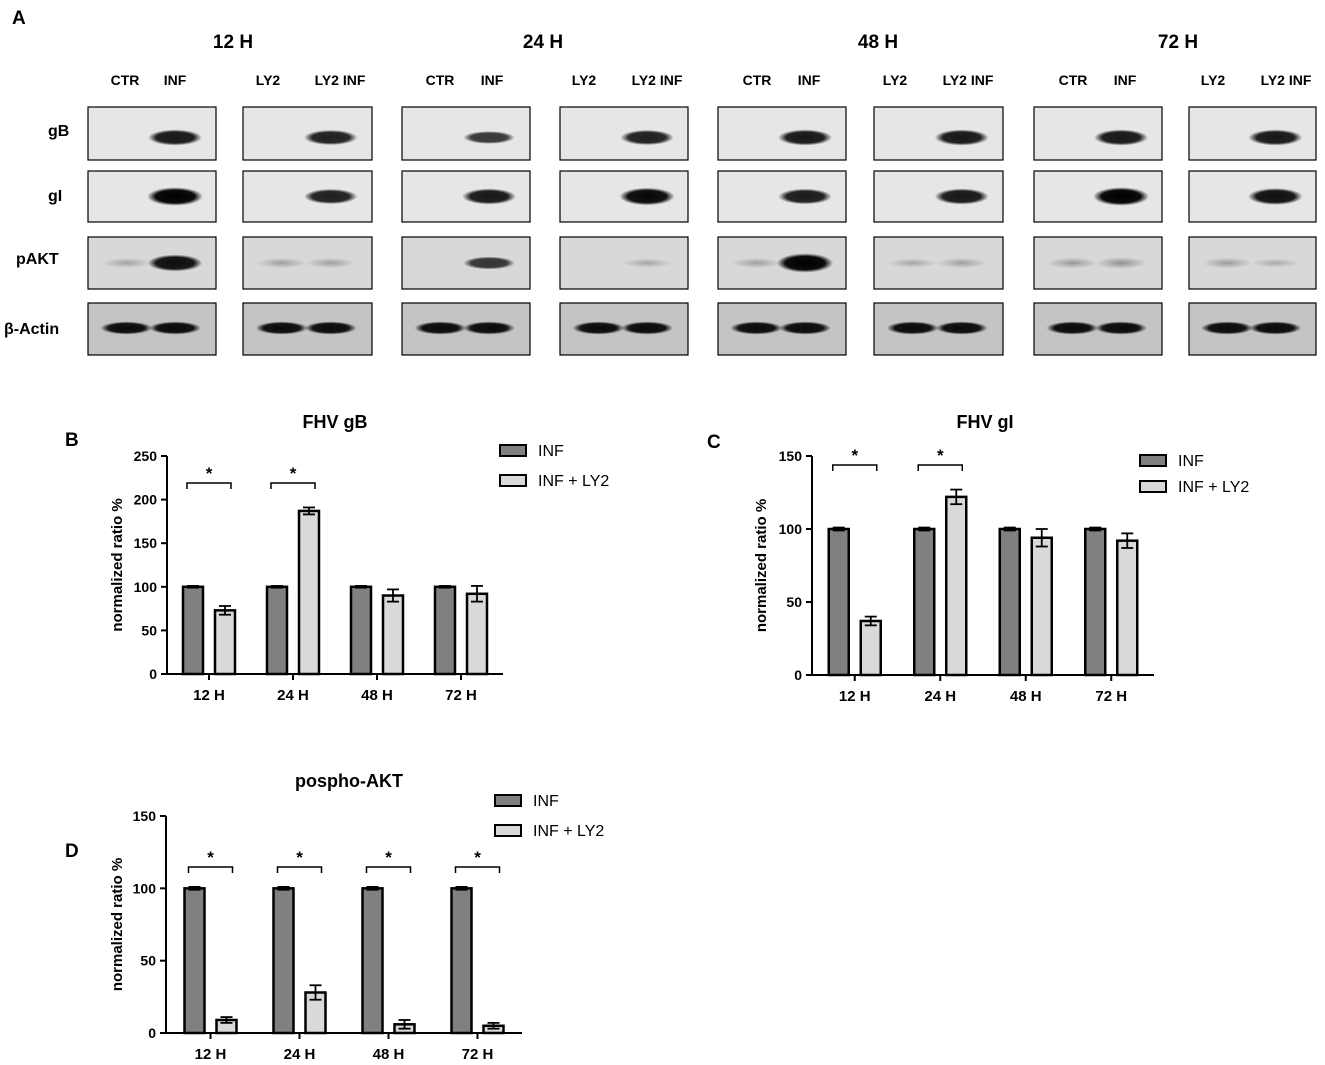 This screenshot has width=1325, height=1065. I want to click on timepoint-label: 24 H, so click(543, 42).